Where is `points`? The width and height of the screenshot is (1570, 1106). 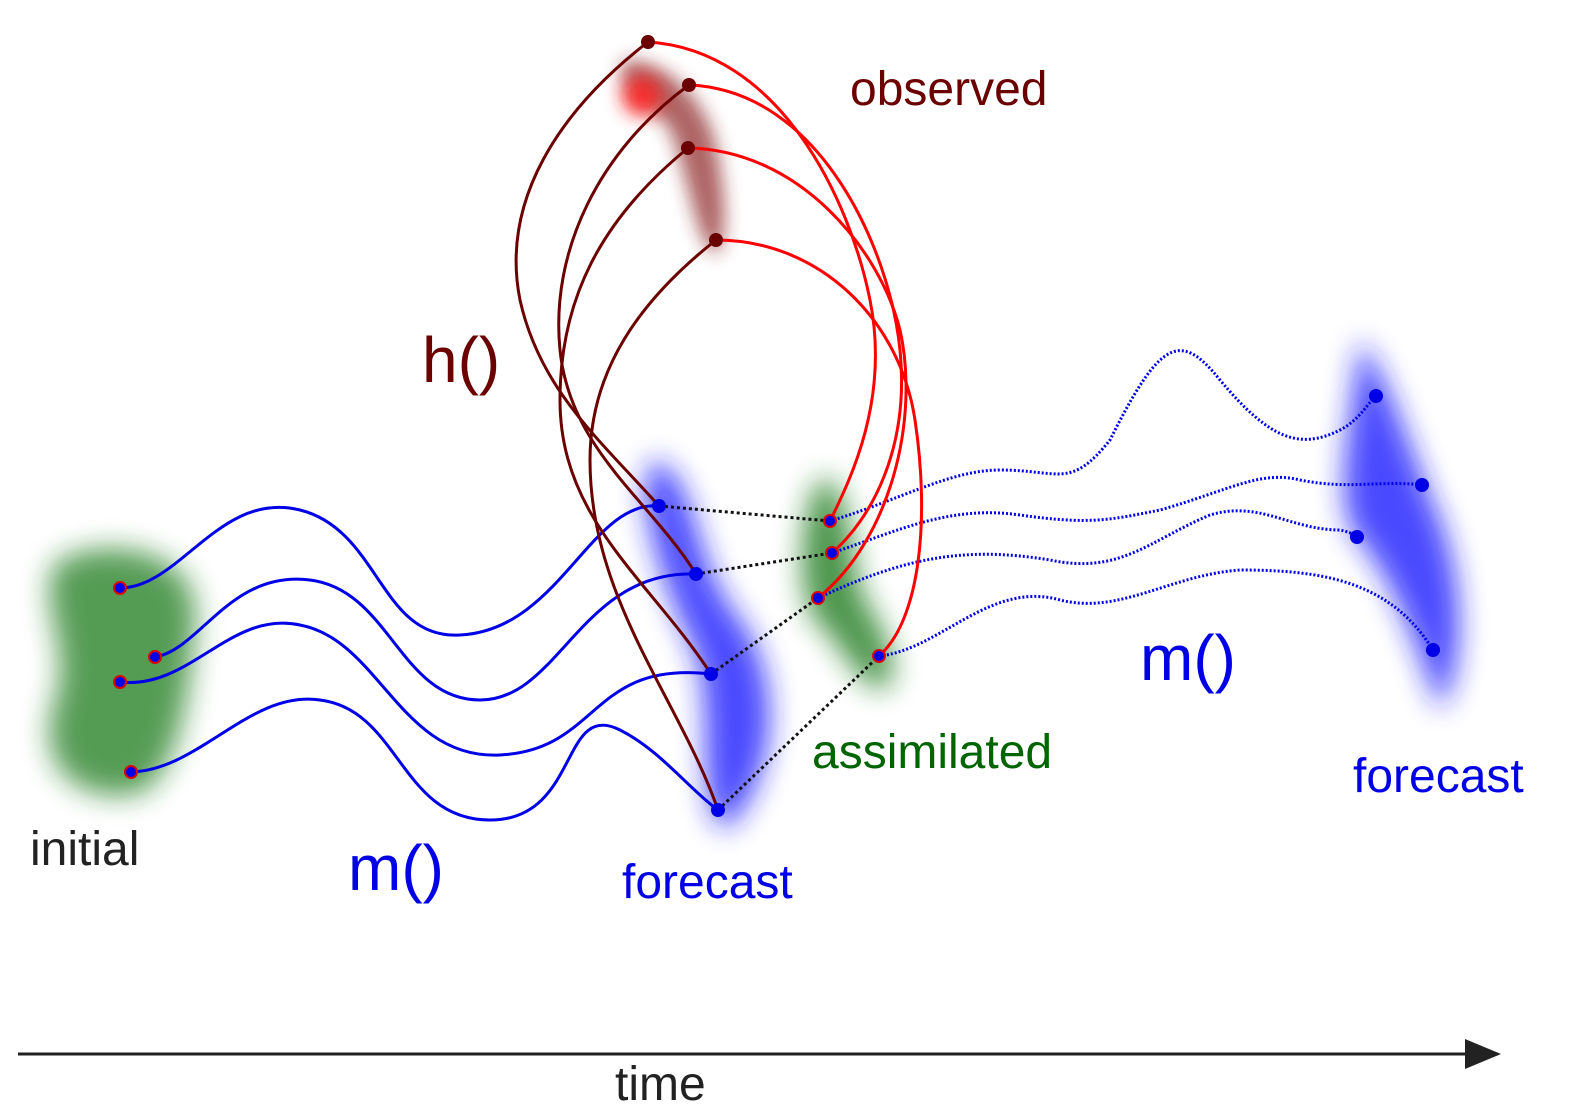 points is located at coordinates (499, 646).